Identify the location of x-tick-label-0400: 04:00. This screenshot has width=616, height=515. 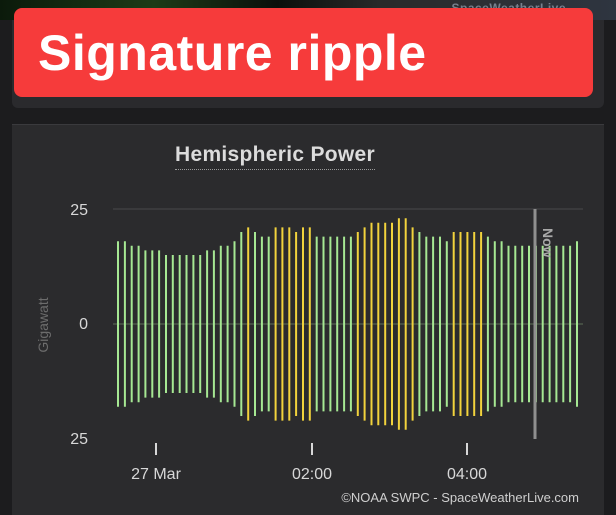
(467, 474).